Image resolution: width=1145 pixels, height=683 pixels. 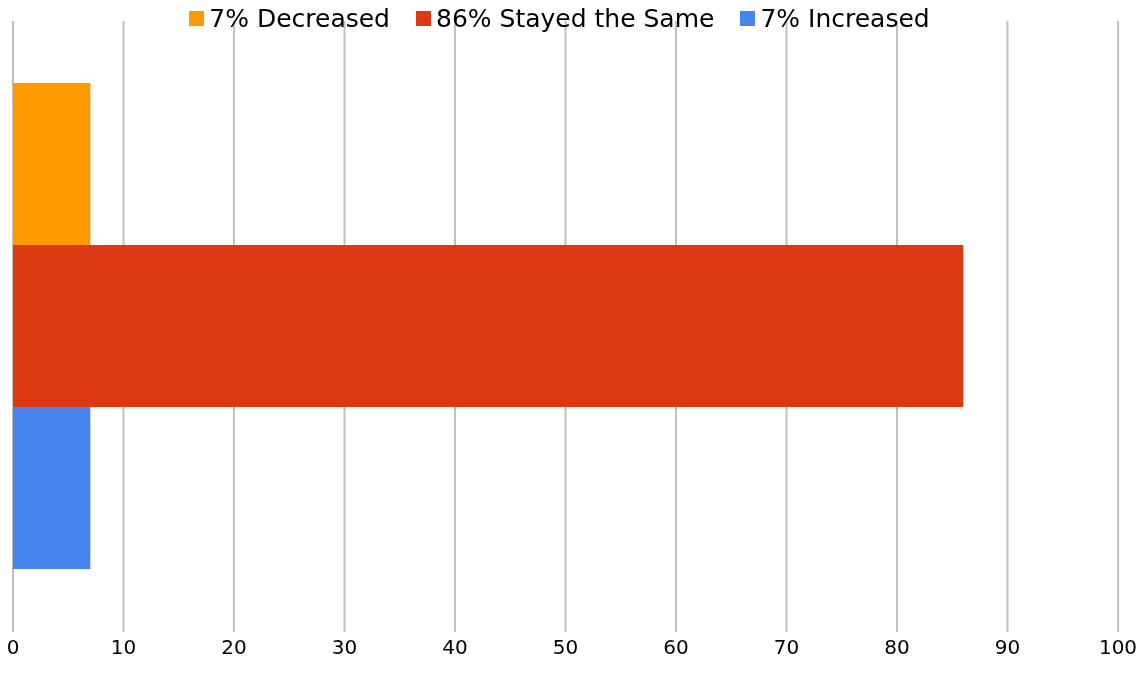 What do you see at coordinates (676, 647) in the screenshot?
I see `x-tick-label: 60` at bounding box center [676, 647].